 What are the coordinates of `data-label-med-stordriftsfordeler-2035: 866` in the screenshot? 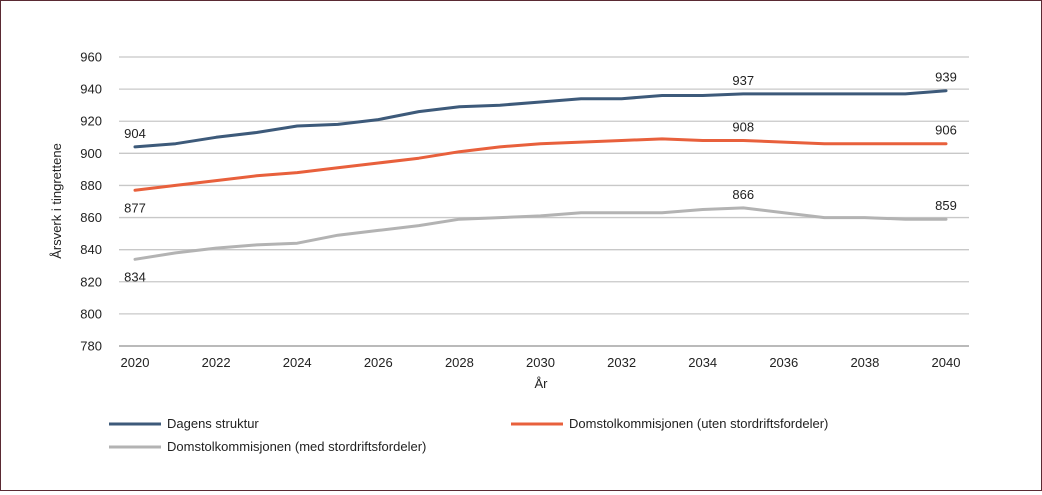 It's located at (743, 194).